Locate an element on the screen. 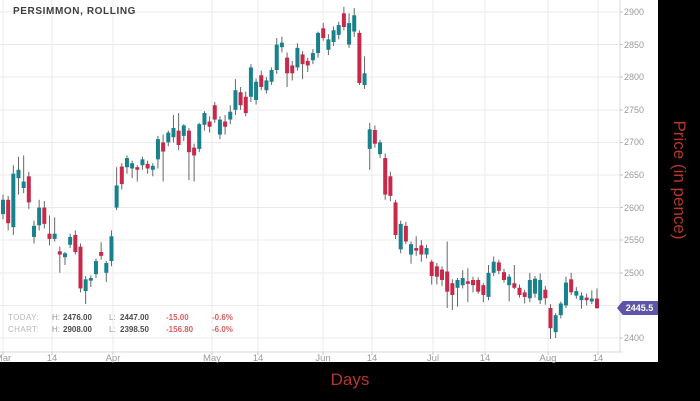 Image resolution: width=700 pixels, height=401 pixels. change-value: -15.00 is located at coordinates (177, 317).